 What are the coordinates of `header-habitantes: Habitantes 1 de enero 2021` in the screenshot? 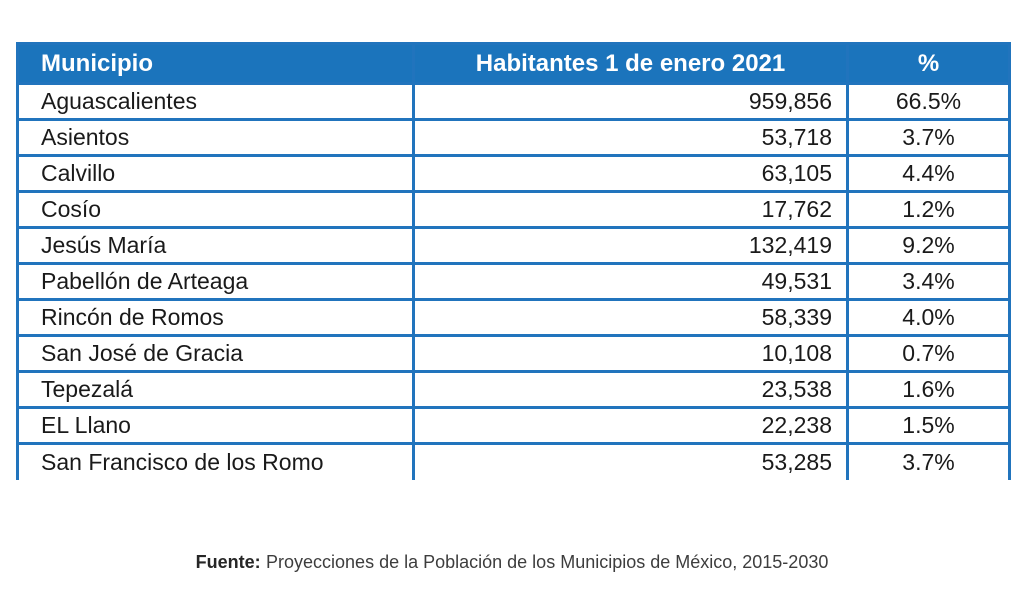 It's located at (630, 63).